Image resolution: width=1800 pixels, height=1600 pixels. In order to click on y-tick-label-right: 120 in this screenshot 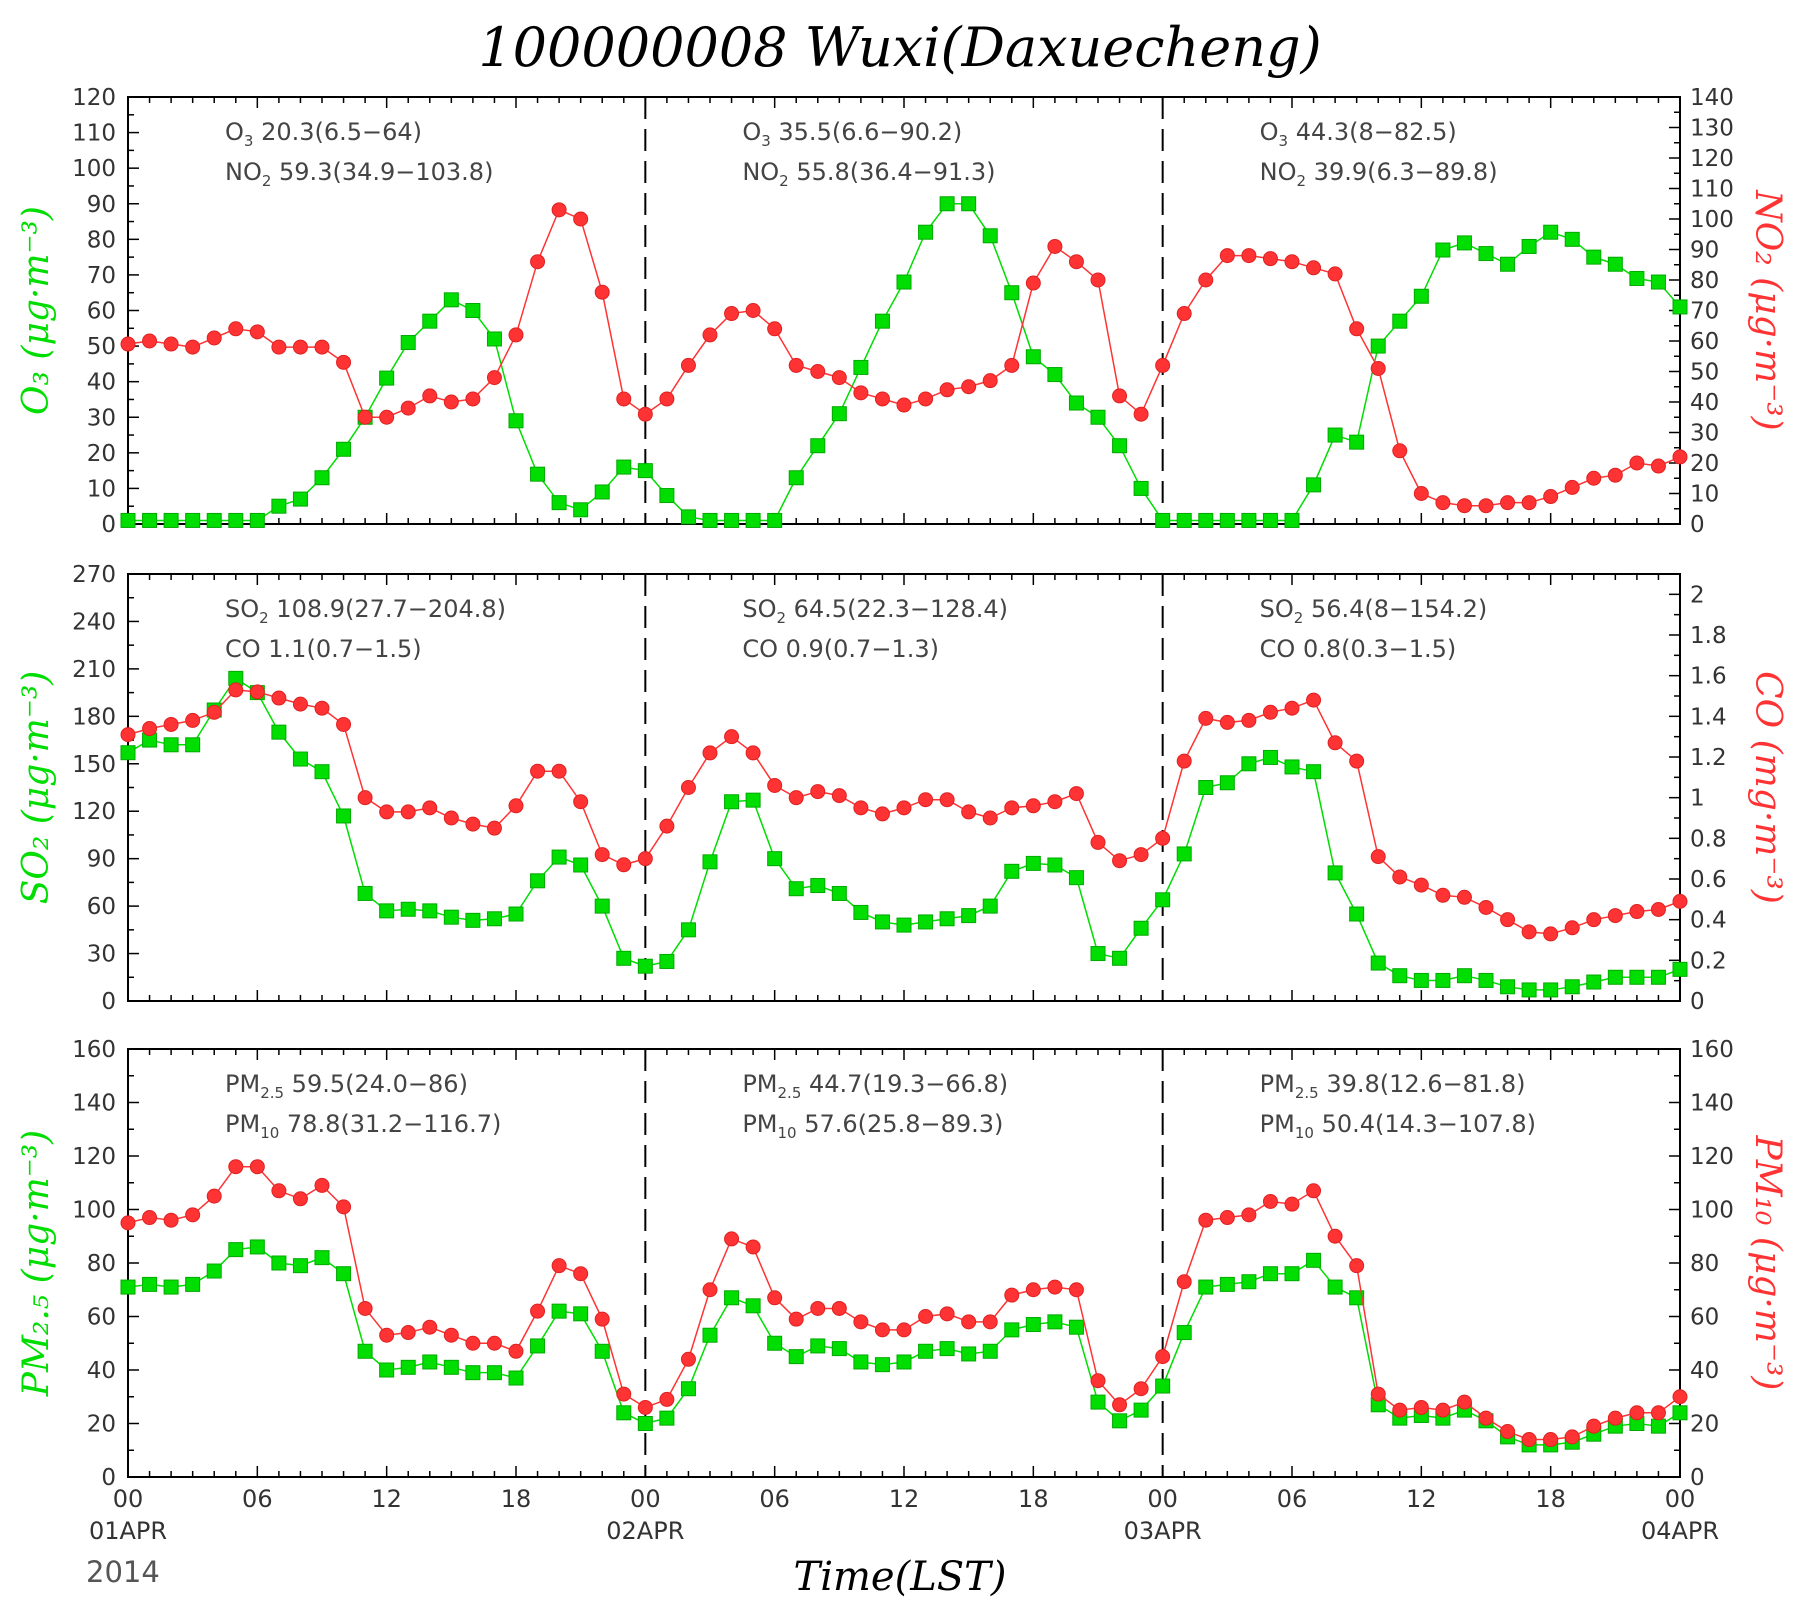, I will do `click(1712, 1157)`.